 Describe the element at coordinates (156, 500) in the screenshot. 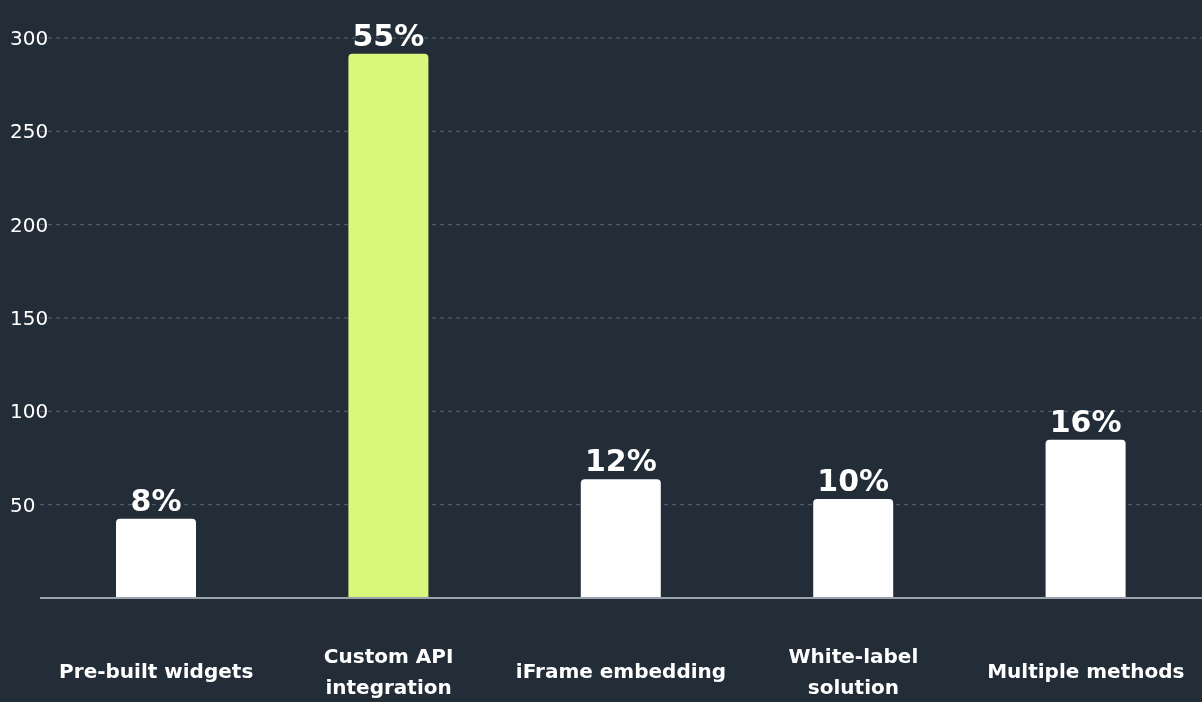

I see `data-label: 8%` at that location.